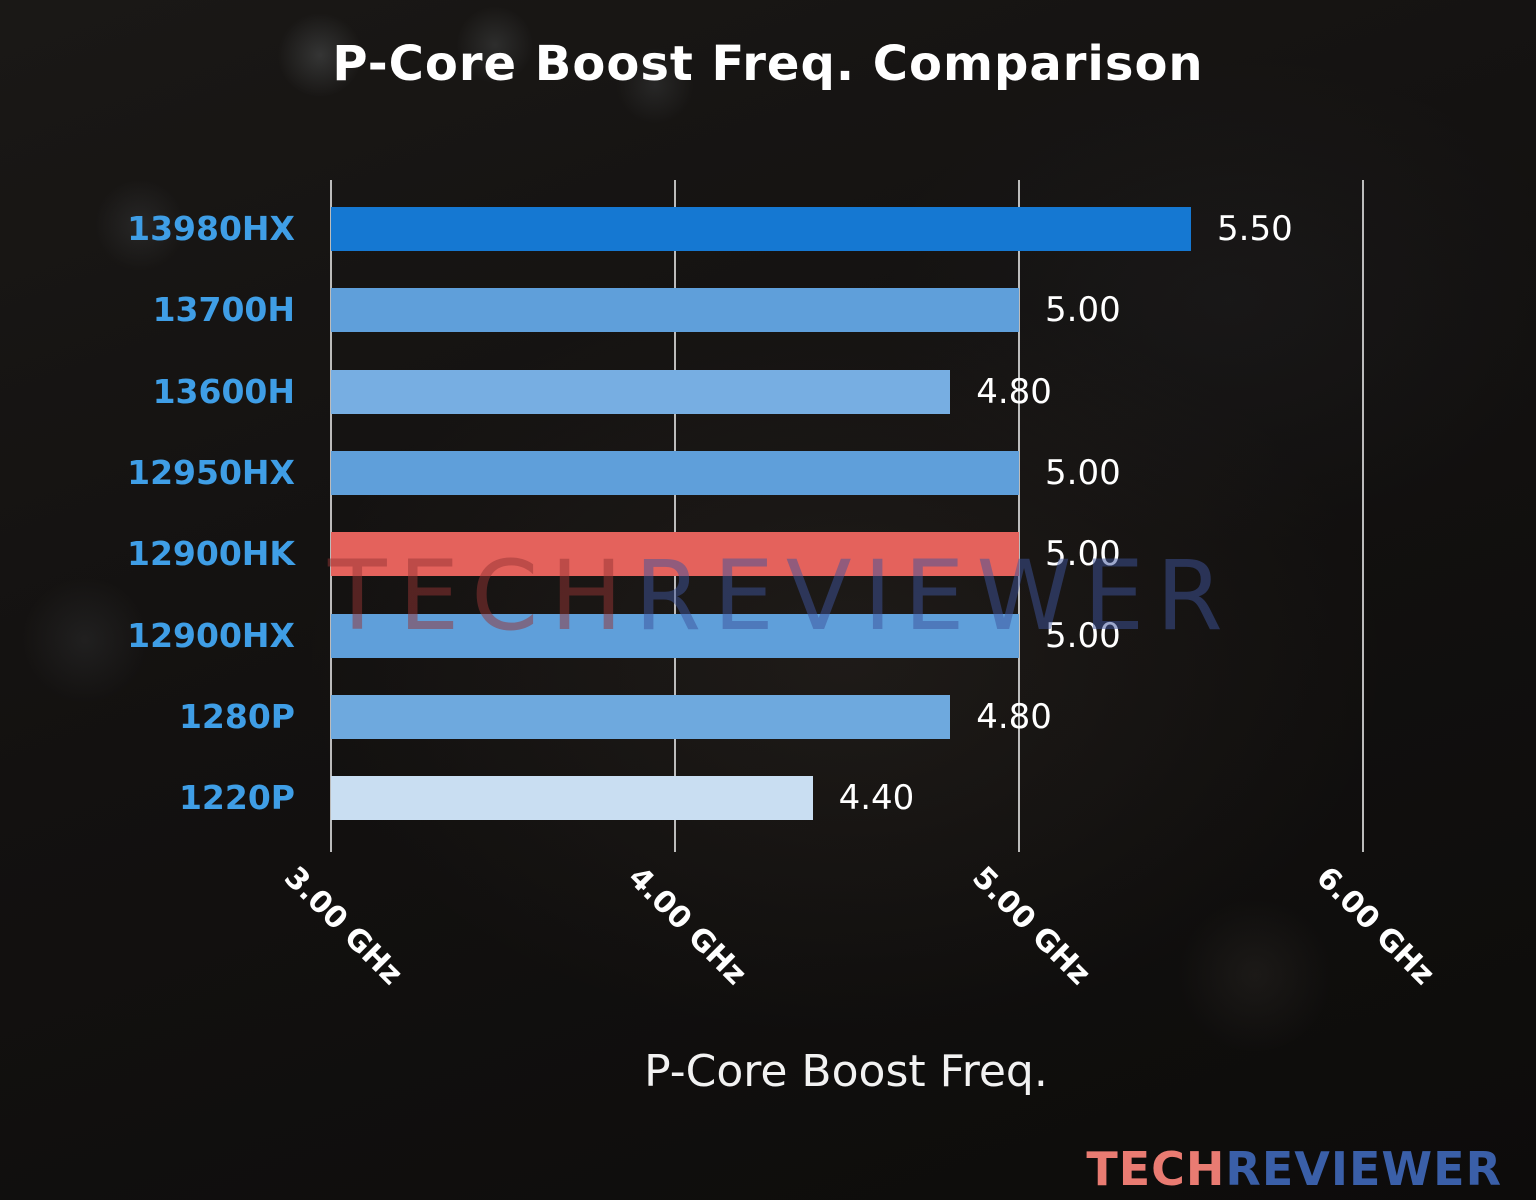  Describe the element at coordinates (211, 554) in the screenshot. I see `category-label: 12900HK` at that location.